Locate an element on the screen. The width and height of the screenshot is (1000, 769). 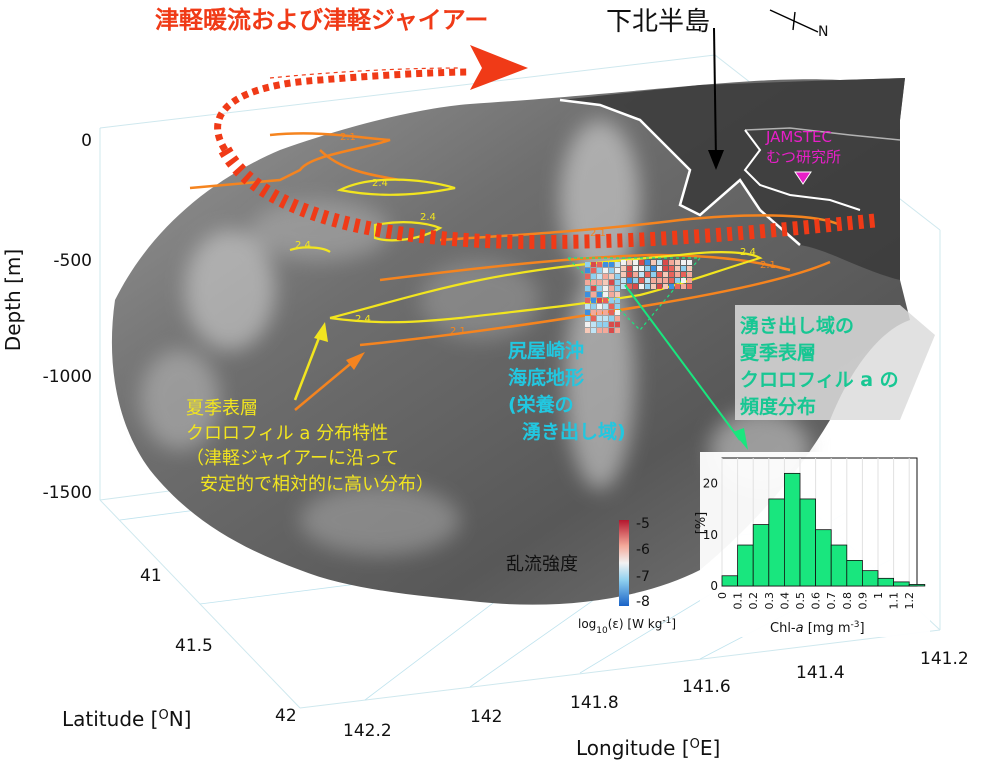
histogram-xtick: 0.3 is located at coordinates (769, 601).